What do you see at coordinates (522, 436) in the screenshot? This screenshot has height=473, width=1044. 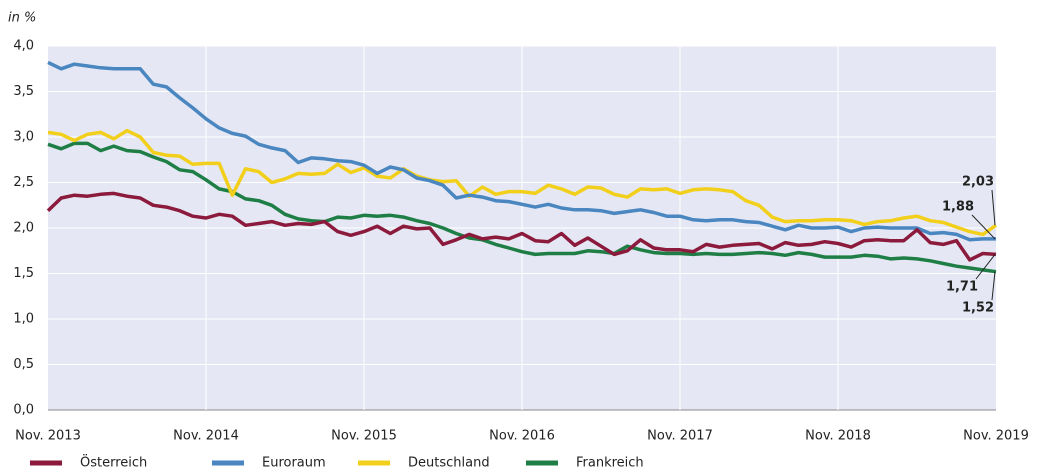 I see `x-tick-label: Nov. 2016` at bounding box center [522, 436].